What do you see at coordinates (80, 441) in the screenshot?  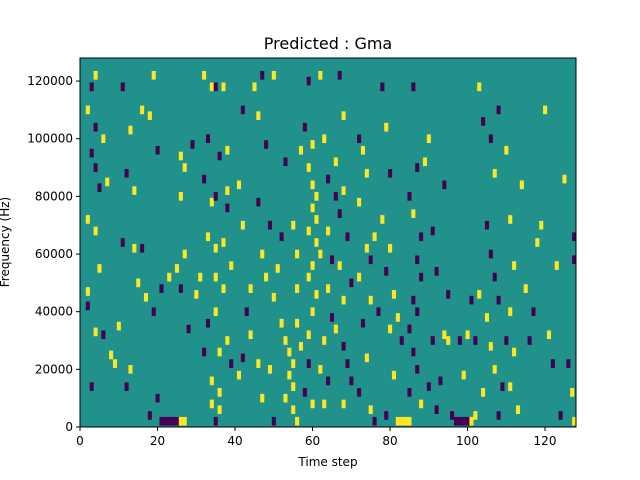 I see `x-tick-label: 0` at bounding box center [80, 441].